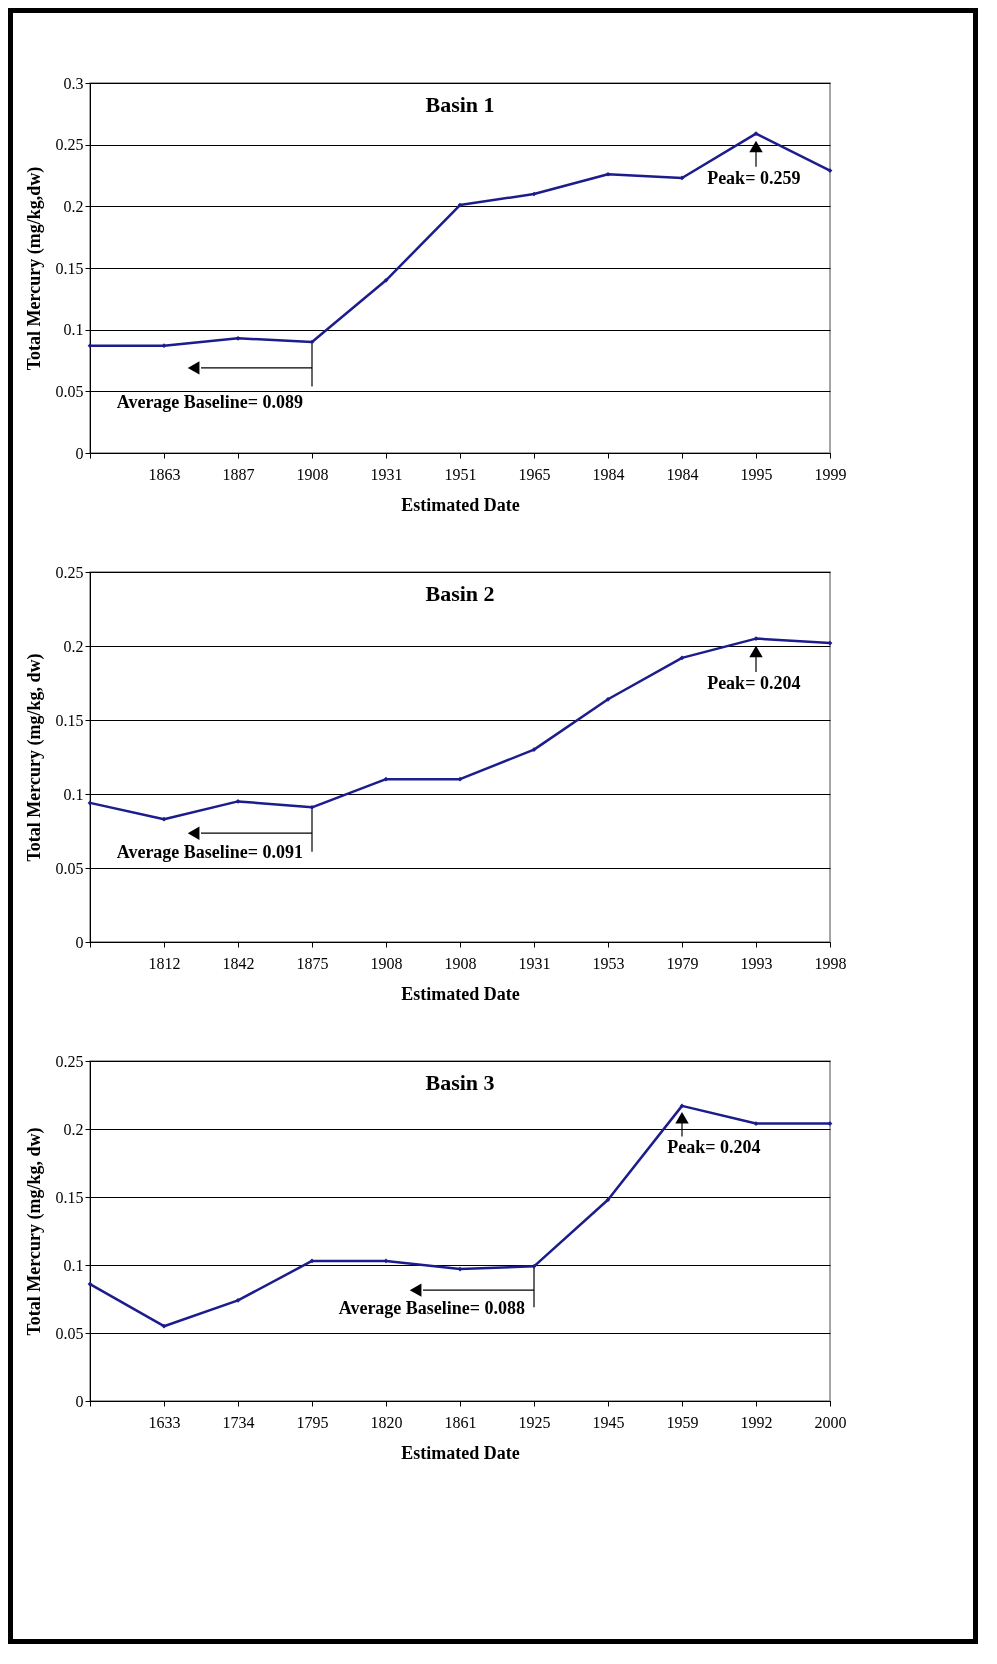  What do you see at coordinates (386, 1422) in the screenshot?
I see `x-tick-label: 1820` at bounding box center [386, 1422].